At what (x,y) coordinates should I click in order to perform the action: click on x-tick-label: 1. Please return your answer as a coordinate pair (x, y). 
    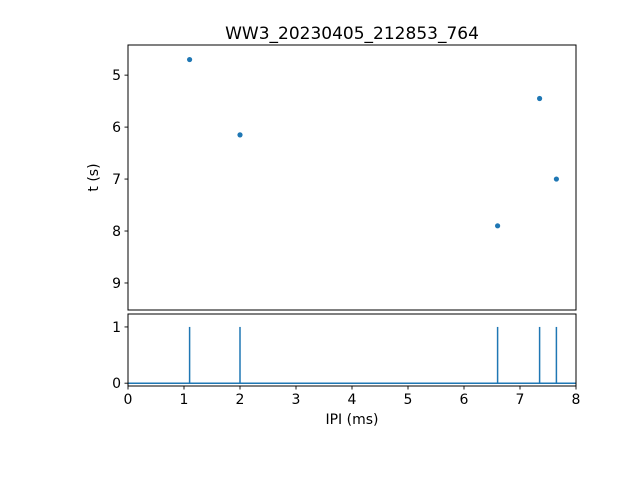
    Looking at the image, I should click on (184, 400).